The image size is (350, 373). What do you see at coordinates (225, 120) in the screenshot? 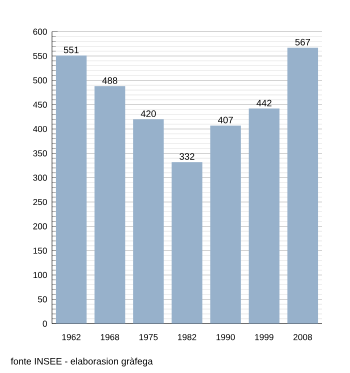
I see `data-label: 407` at bounding box center [225, 120].